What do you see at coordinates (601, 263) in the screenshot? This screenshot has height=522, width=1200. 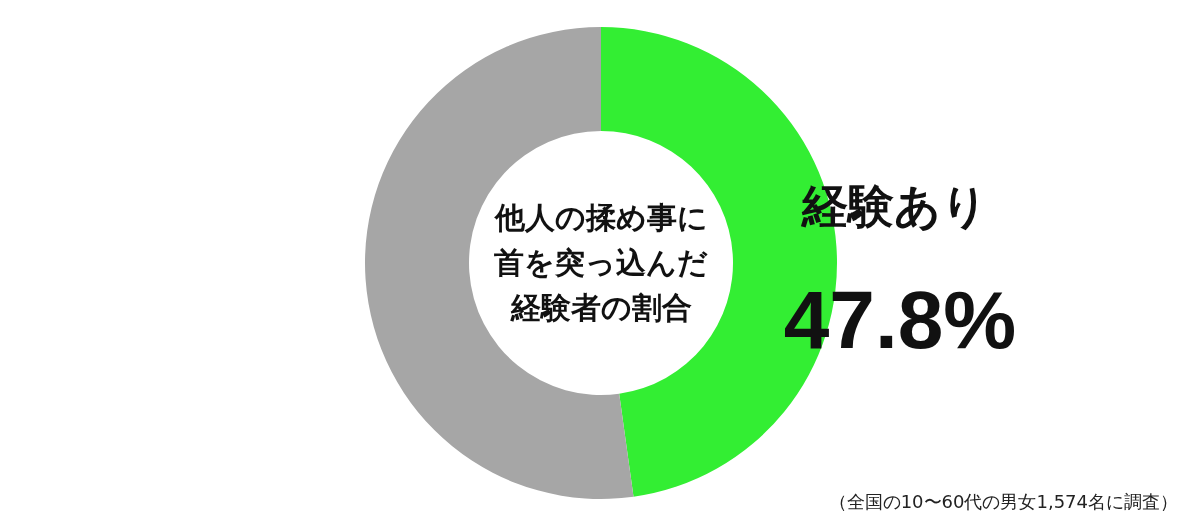 I see `text: 他人の揉め事に首を突っ込んだ経験者の割合` at bounding box center [601, 263].